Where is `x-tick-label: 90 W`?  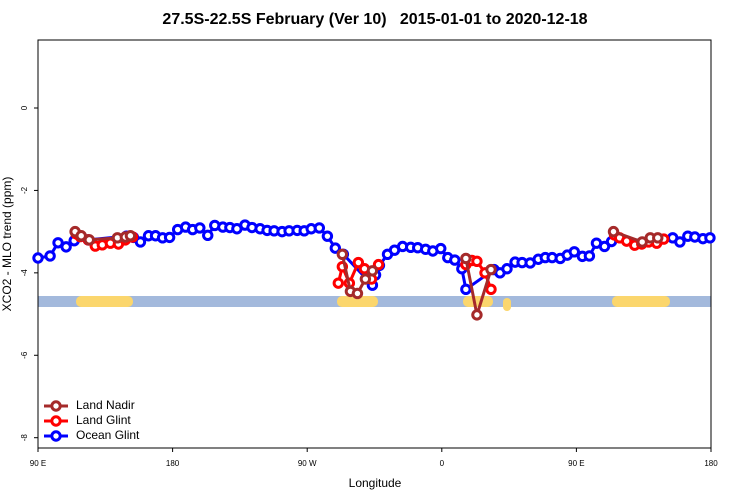
x-tick-label: 90 W is located at coordinates (307, 463).